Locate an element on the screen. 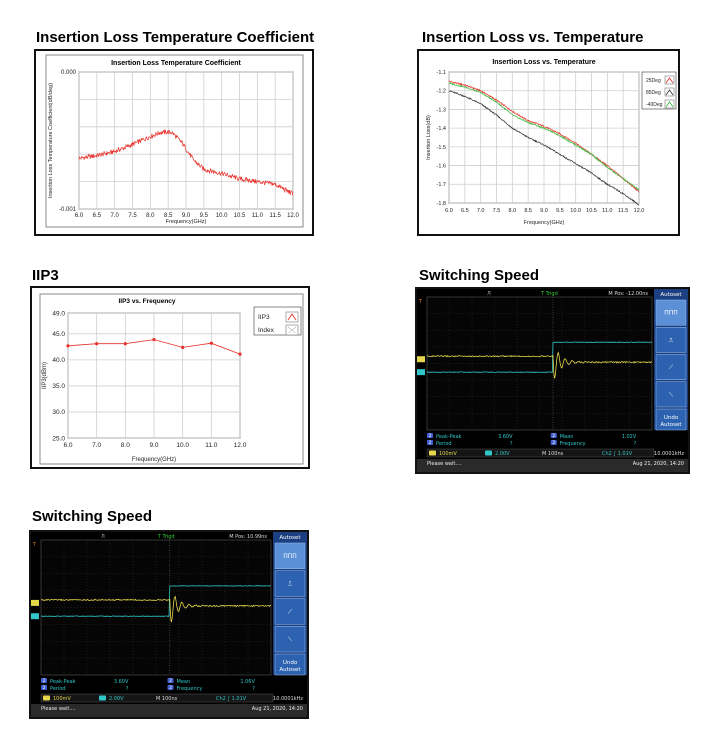  x-tick-label: 9.0 is located at coordinates (544, 211).